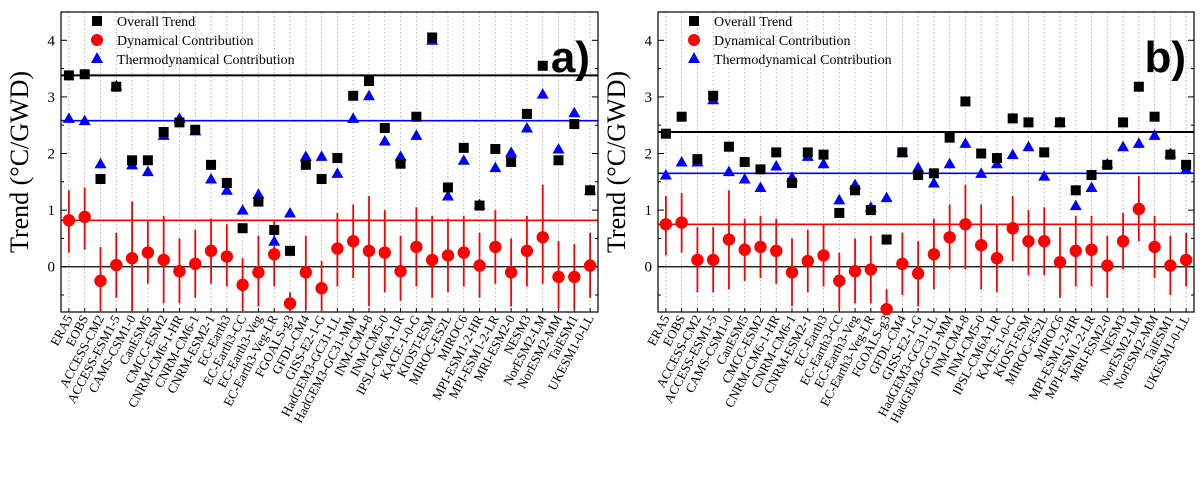 Image resolution: width=1203 pixels, height=490 pixels. Describe the element at coordinates (782, 41) in the screenshot. I see `legend-dynamical-label: Dynamical Contribution` at that location.